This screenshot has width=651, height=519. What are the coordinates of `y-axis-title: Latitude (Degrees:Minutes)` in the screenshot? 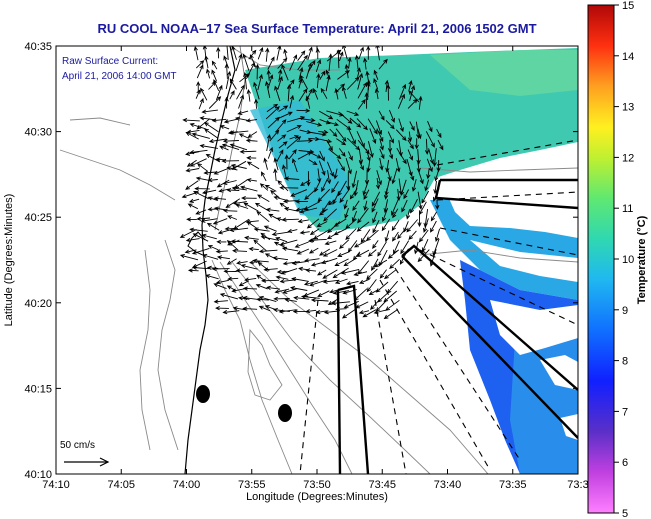 It's located at (9, 260).